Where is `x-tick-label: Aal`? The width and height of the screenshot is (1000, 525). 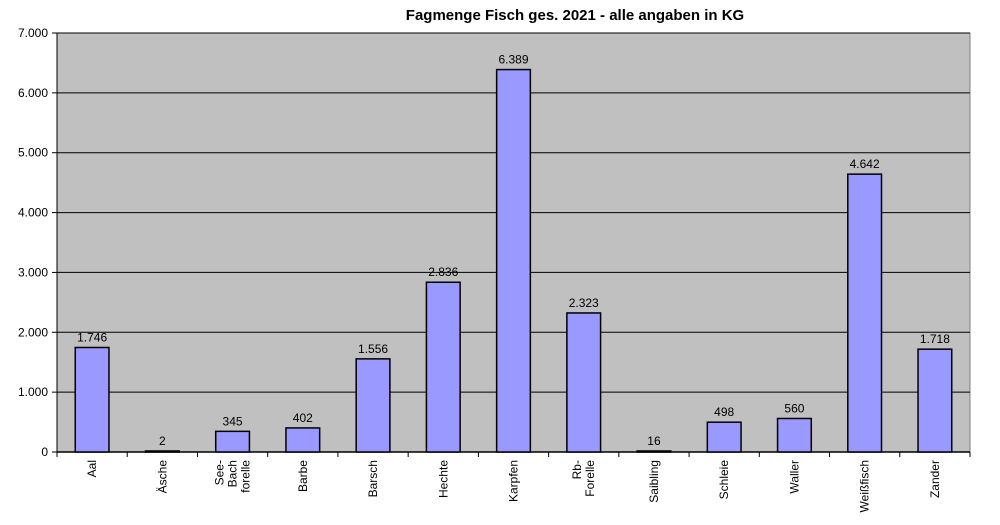 x-tick-label: Aal is located at coordinates (92, 468).